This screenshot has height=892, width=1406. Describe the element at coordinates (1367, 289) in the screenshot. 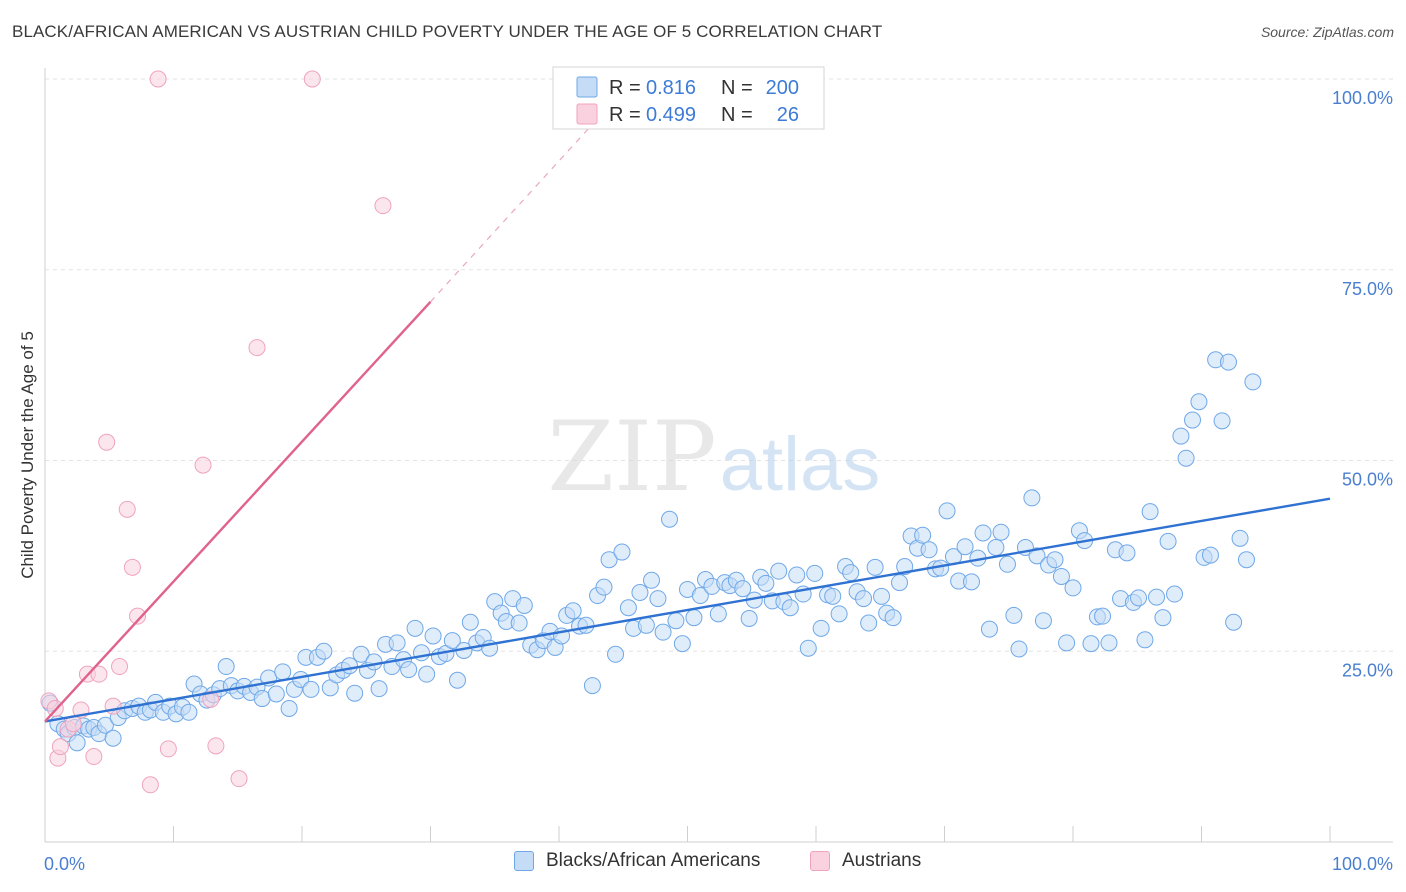

I see `y-tick-label-2: 75.0%` at that location.